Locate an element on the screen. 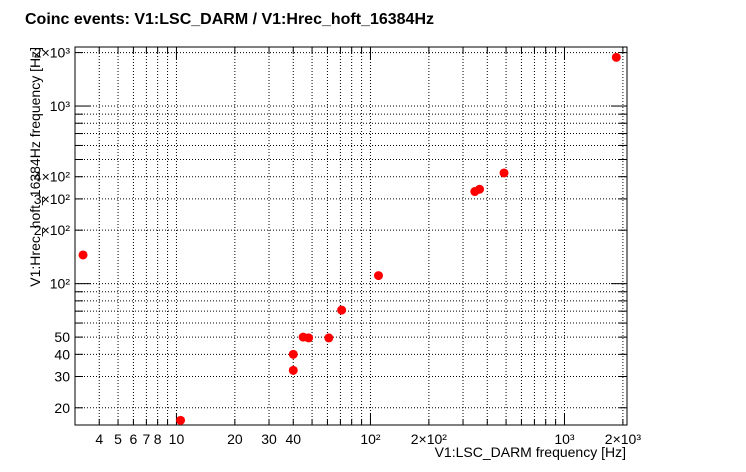 The width and height of the screenshot is (746, 472). y-tick-label: 30 is located at coordinates (62, 377).